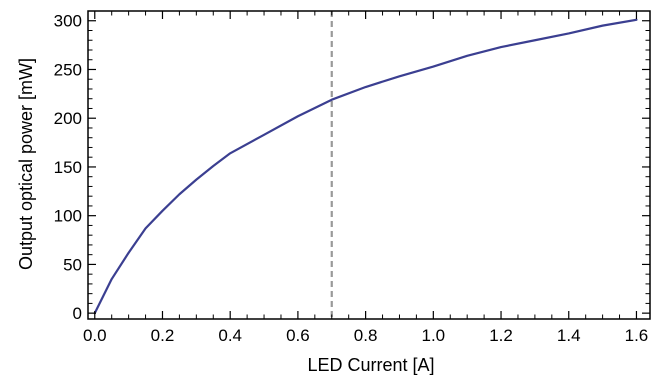  I want to click on y-tick-label: 100, so click(68, 216).